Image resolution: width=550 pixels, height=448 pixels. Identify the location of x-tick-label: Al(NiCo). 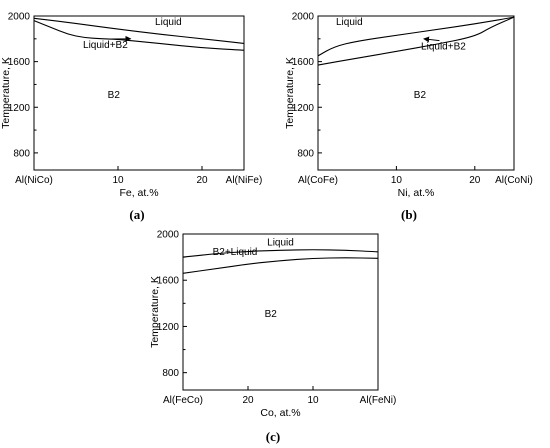
(34, 180).